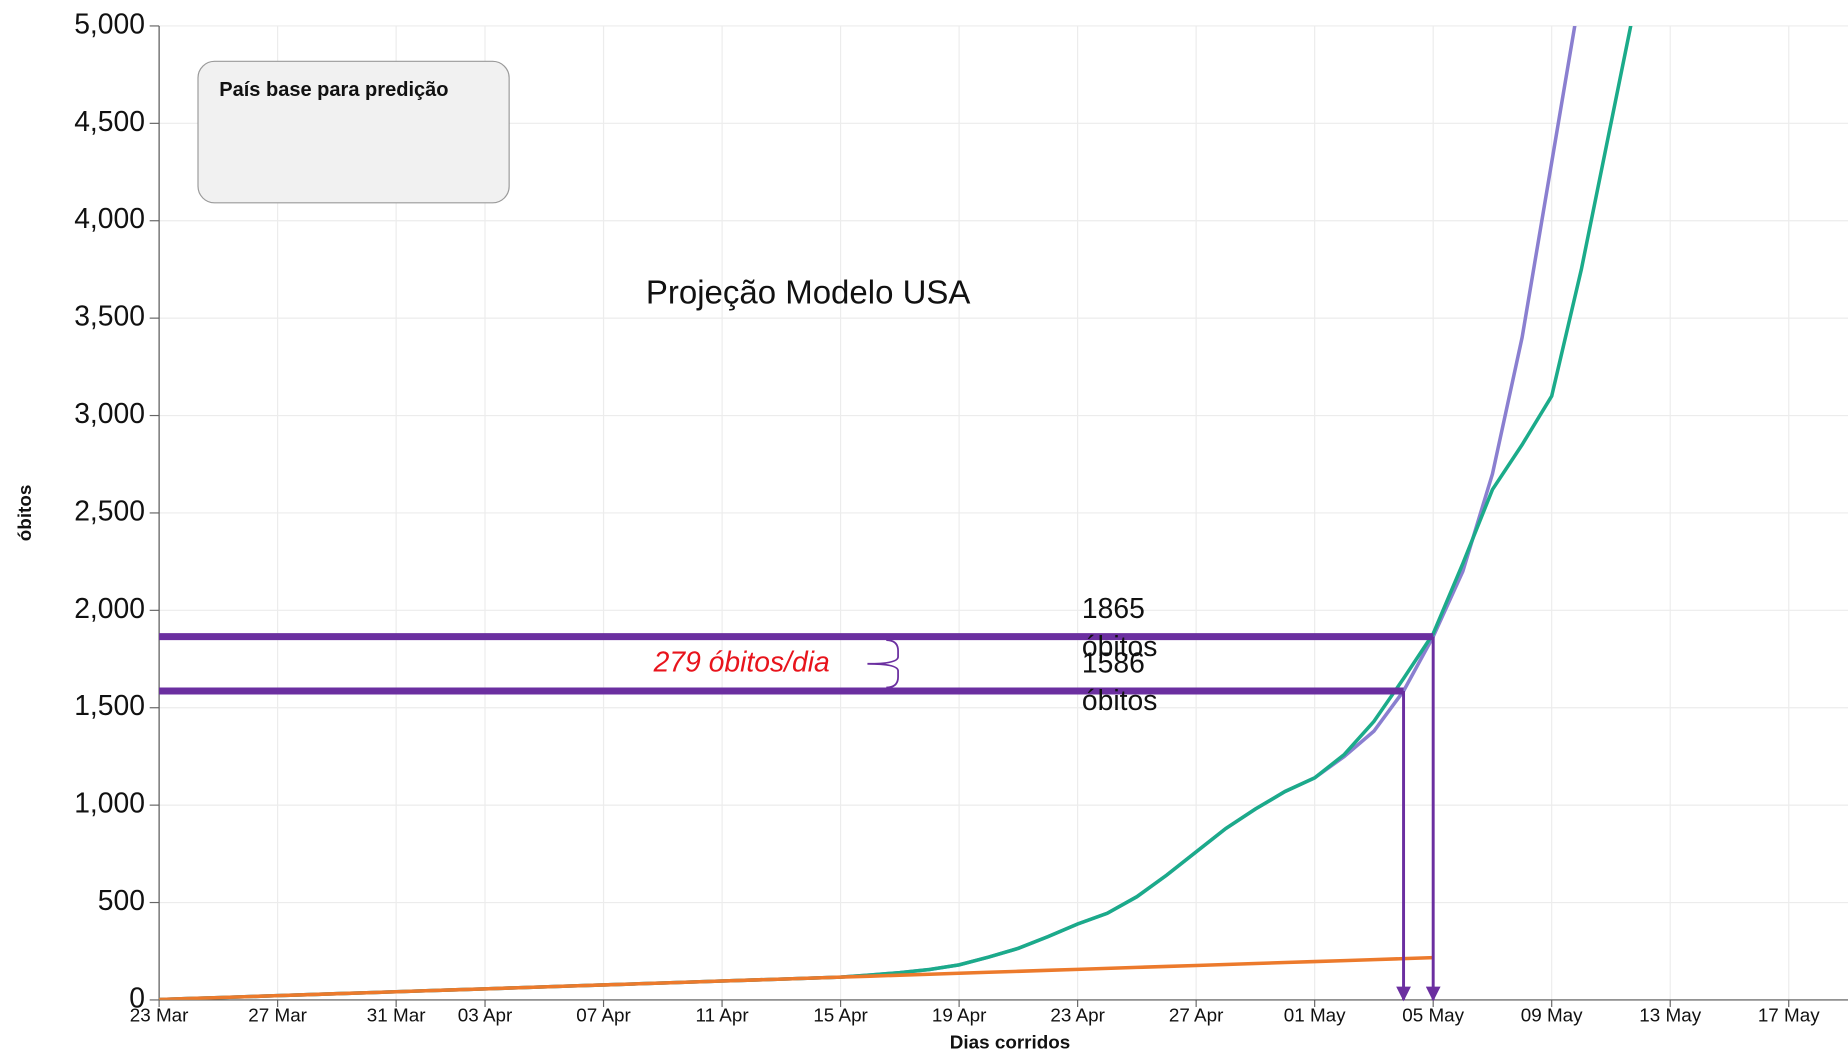 This screenshot has width=1848, height=1053. What do you see at coordinates (24, 513) in the screenshot?
I see `y-axis-label: óbitos` at bounding box center [24, 513].